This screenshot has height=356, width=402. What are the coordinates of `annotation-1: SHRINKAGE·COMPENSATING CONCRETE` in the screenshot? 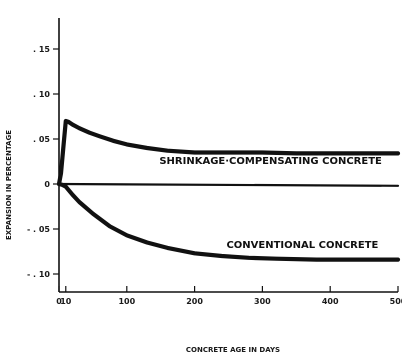 It's located at (270, 161).